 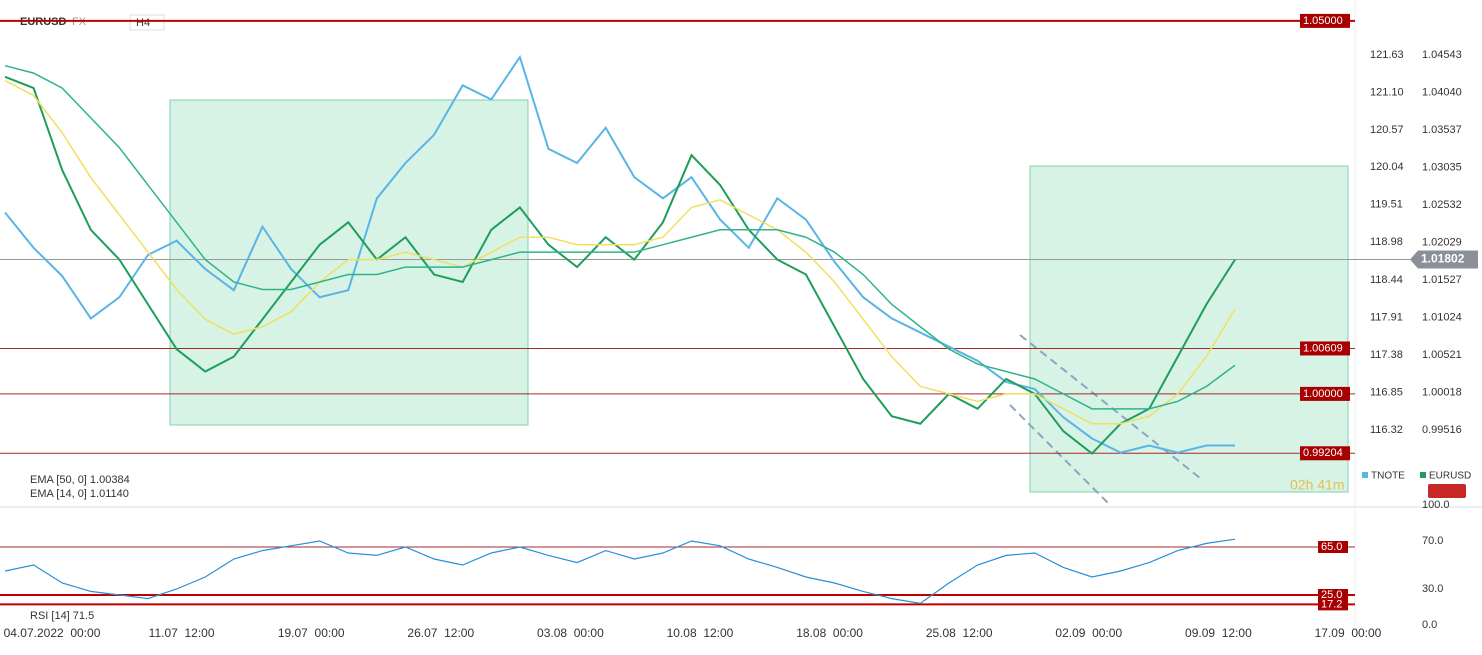 What do you see at coordinates (1060, 455) in the screenshot?
I see `channel-line` at bounding box center [1060, 455].